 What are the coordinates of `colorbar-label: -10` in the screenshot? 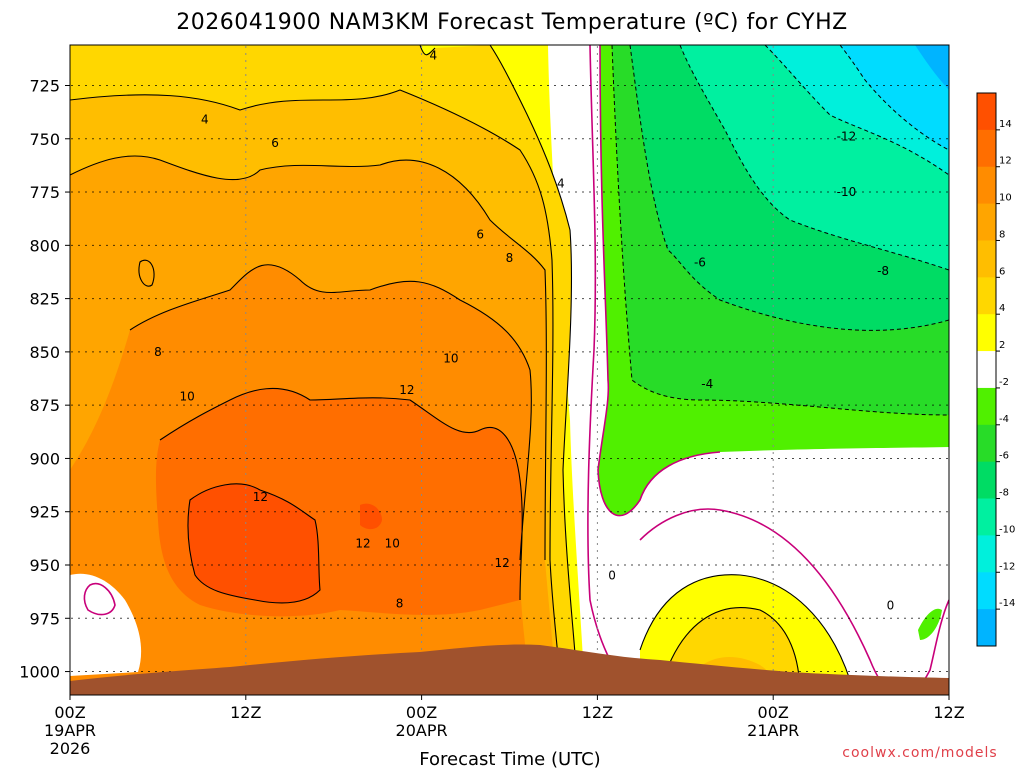 It's located at (1007, 529).